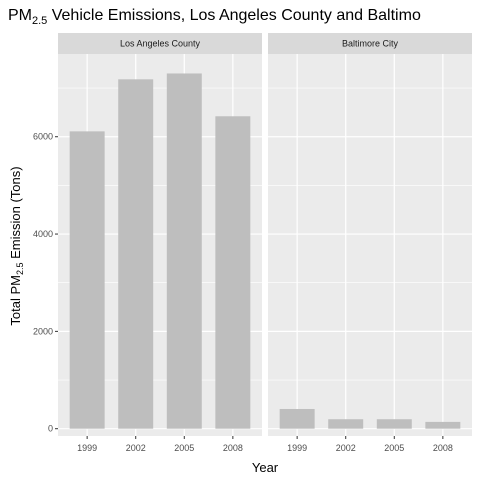  I want to click on chart-title-subscript: 2.5, so click(39, 21).